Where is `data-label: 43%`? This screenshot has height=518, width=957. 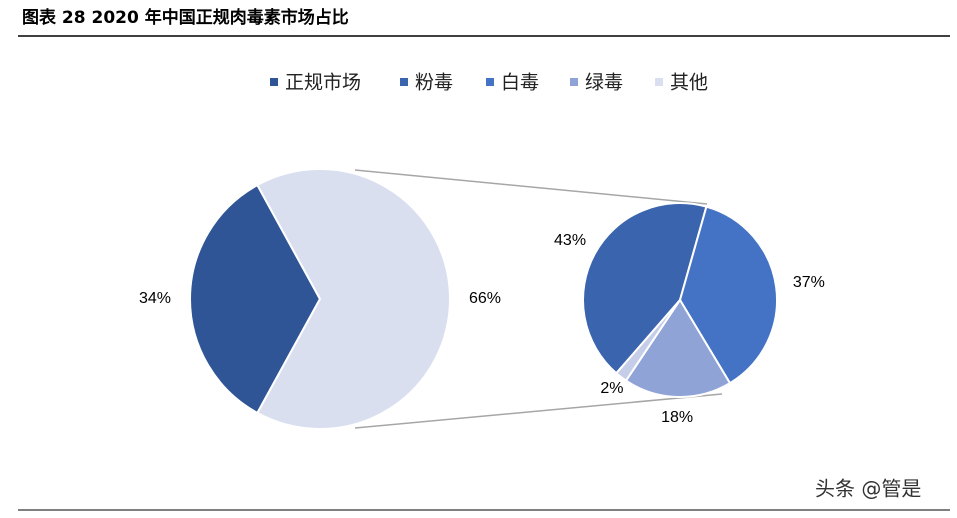 data-label: 43% is located at coordinates (570, 240).